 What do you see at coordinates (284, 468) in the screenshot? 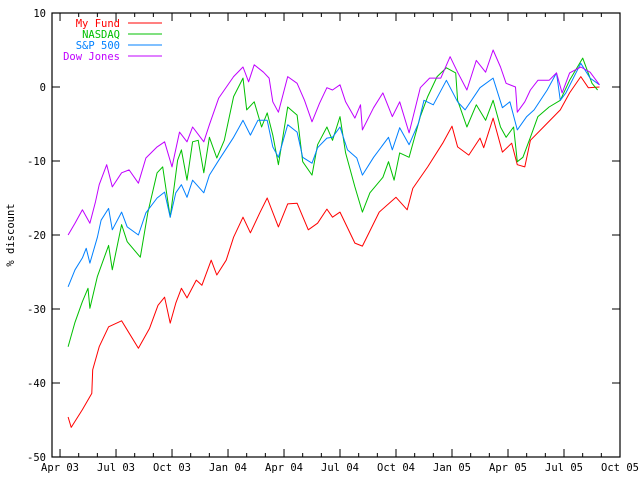
I see `x-tick-label: Apr 04` at bounding box center [284, 468].